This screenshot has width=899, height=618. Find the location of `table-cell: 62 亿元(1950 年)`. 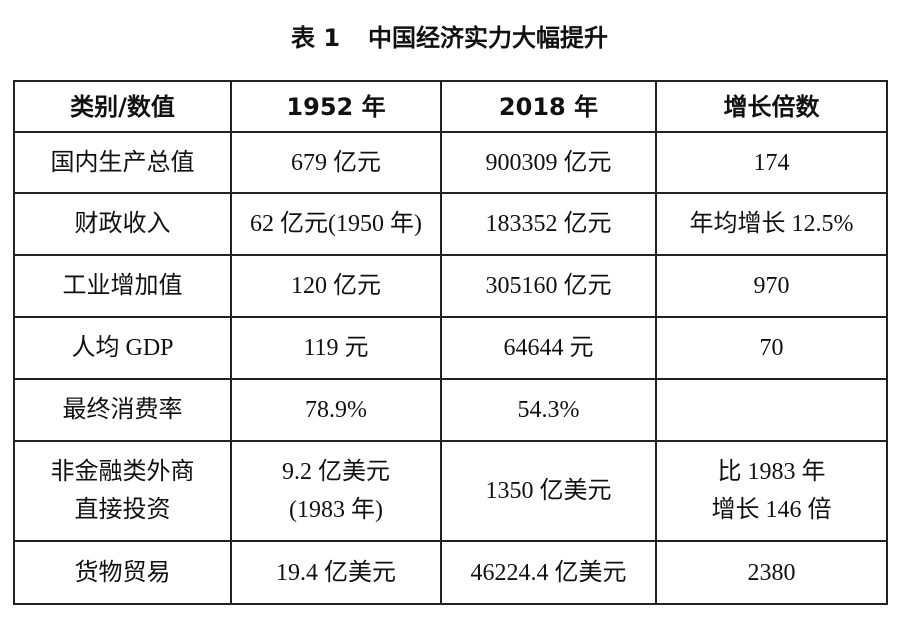

table-cell: 62 亿元(1950 年) is located at coordinates (336, 224).